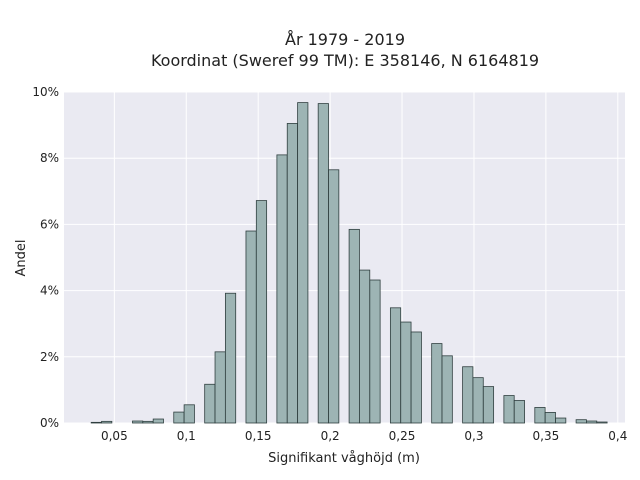  Describe the element at coordinates (49, 158) in the screenshot. I see `y-tick-label: 8%` at that location.